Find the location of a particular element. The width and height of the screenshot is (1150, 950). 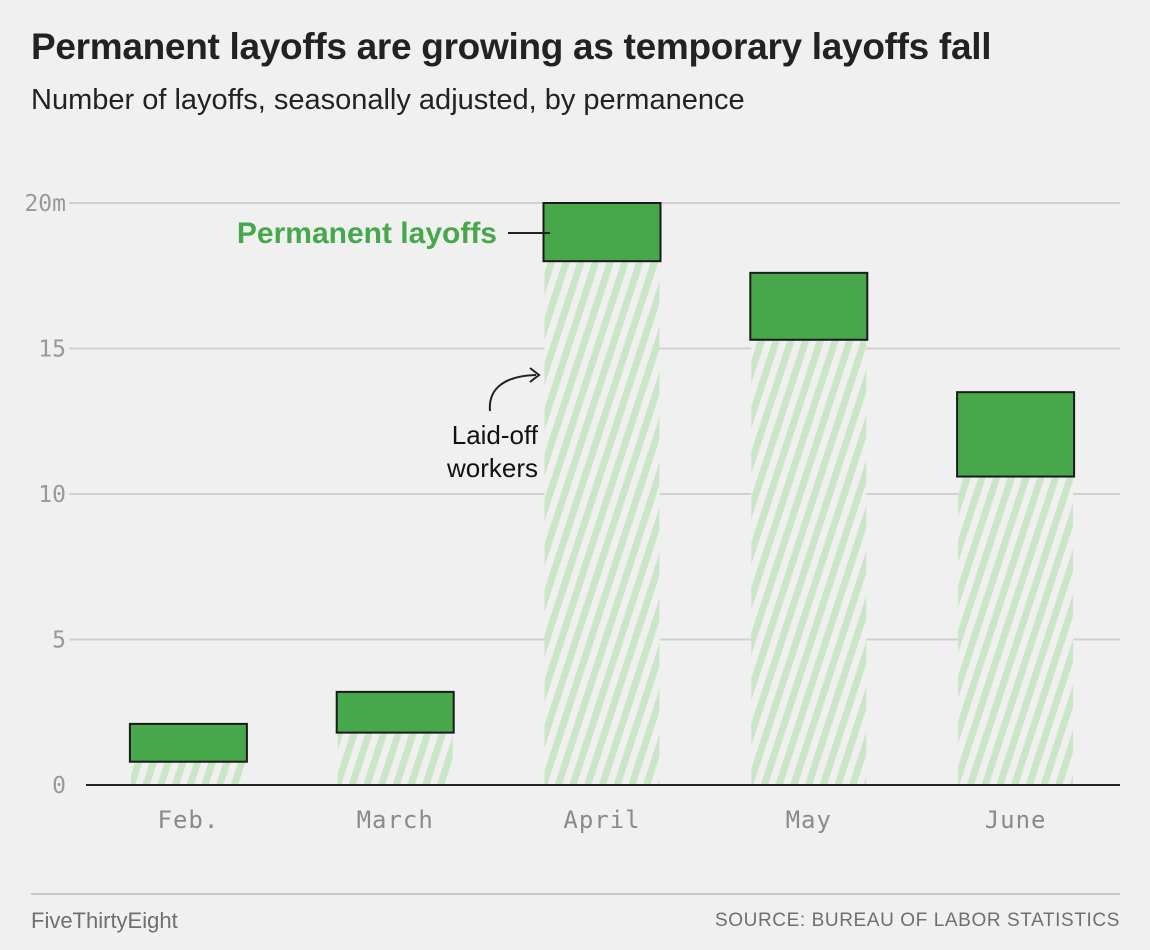

x-tick-label: Feb. is located at coordinates (189, 820).